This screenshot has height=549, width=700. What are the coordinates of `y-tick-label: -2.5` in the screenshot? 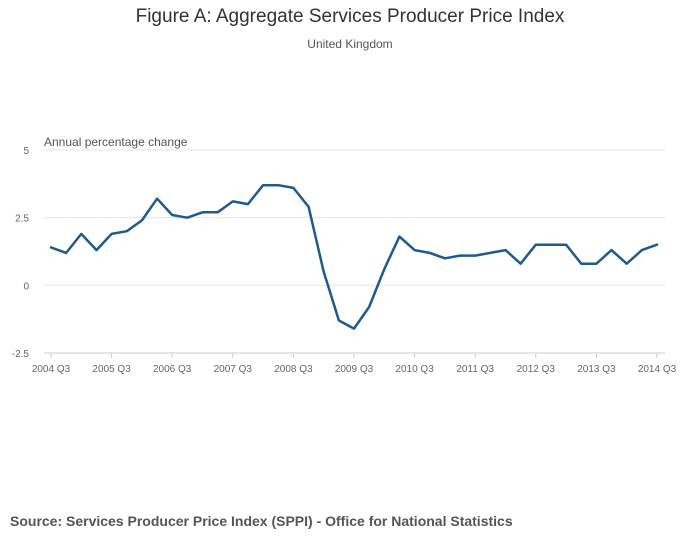 It's located at (21, 354).